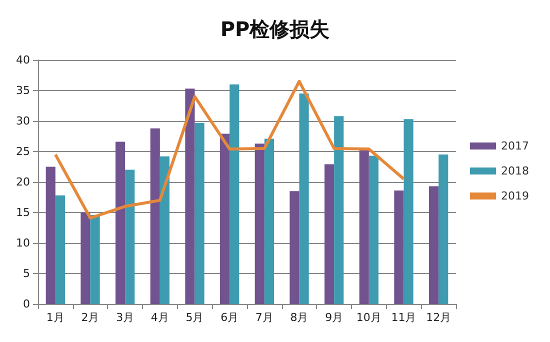 This screenshot has height=342, width=550. I want to click on y-tick-label: 35, so click(23, 90).